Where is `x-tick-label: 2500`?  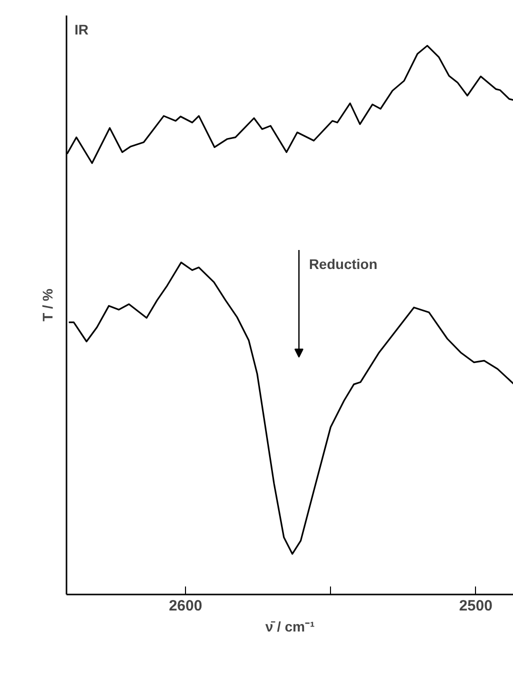
x-tick-label: 2500 is located at coordinates (475, 606).